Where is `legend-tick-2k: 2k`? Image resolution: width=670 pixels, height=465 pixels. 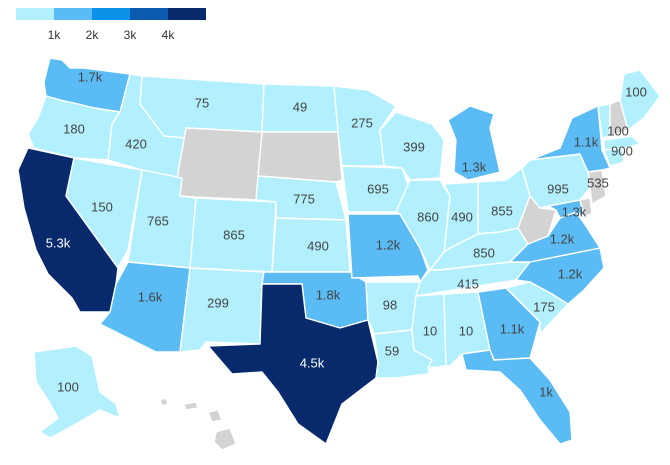 legend-tick-2k: 2k is located at coordinates (92, 35).